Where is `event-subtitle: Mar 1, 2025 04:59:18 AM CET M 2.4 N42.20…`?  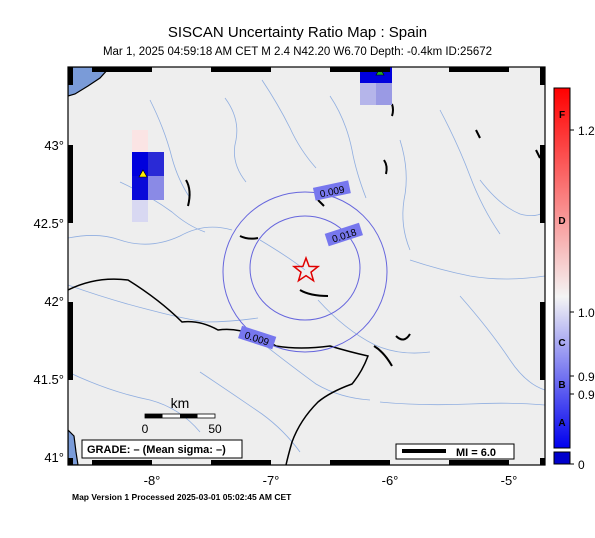 event-subtitle: Mar 1, 2025 04:59:18 AM CET M 2.4 N42.20… is located at coordinates (297, 52).